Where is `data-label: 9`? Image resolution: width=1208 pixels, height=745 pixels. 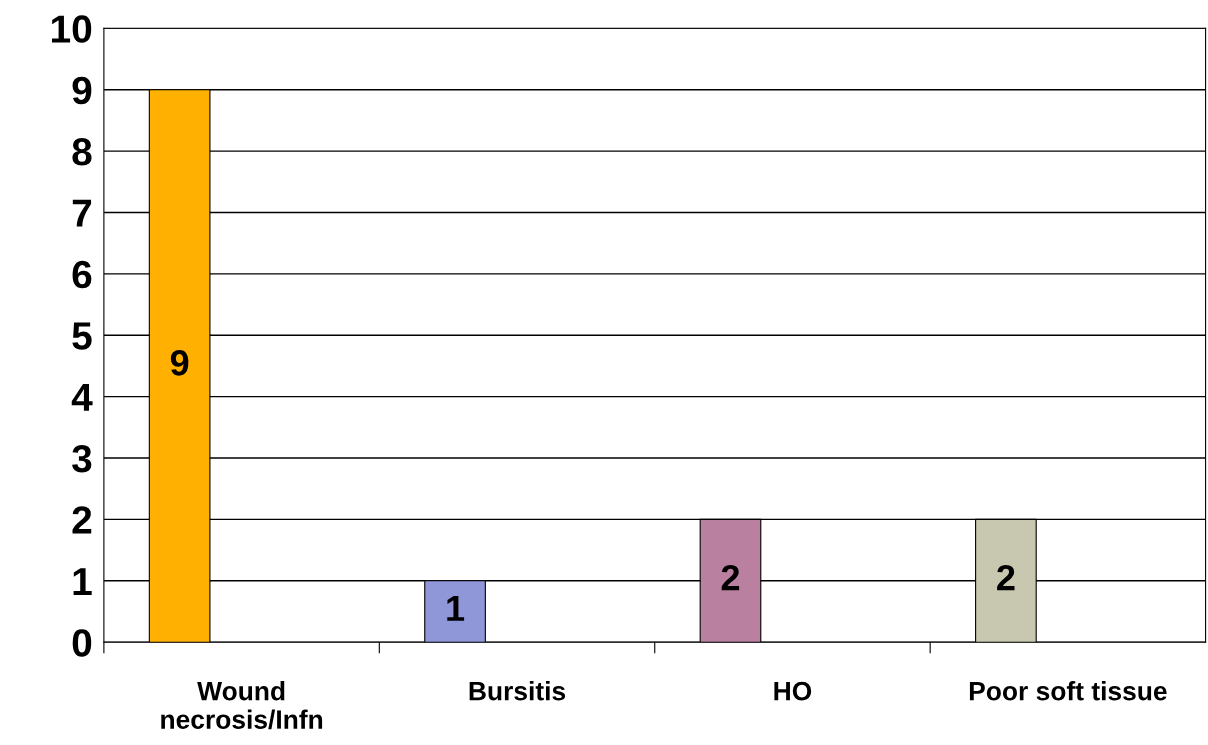
data-label: 9 is located at coordinates (179, 363).